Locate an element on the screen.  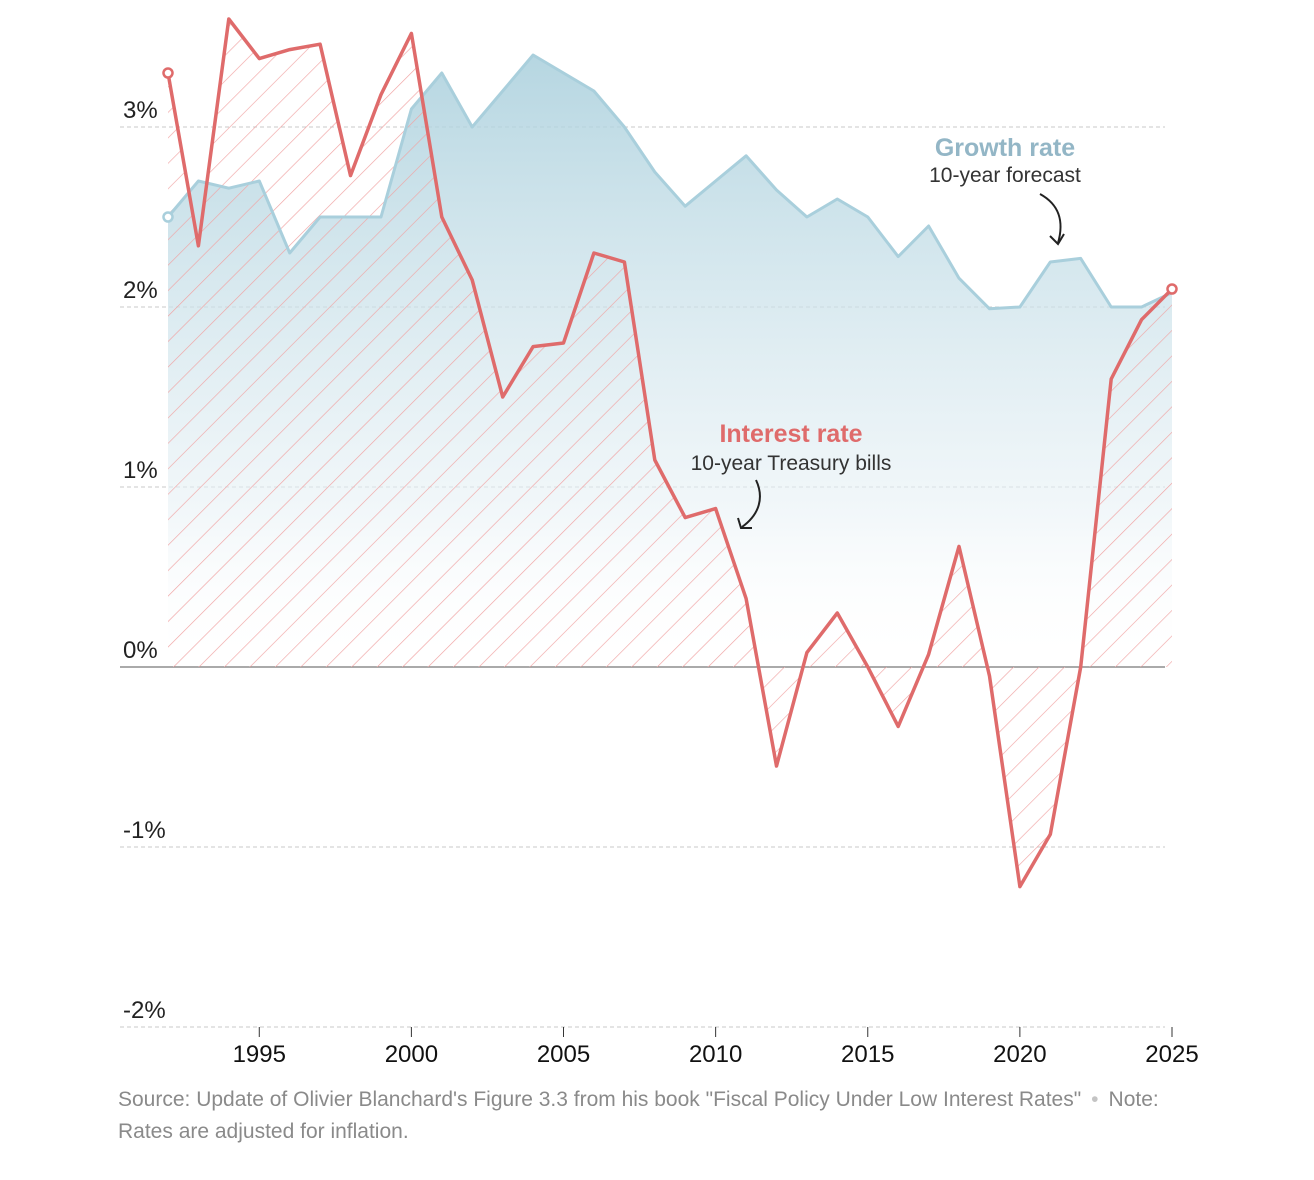
growth-arrow-icon is located at coordinates (1050, 218).